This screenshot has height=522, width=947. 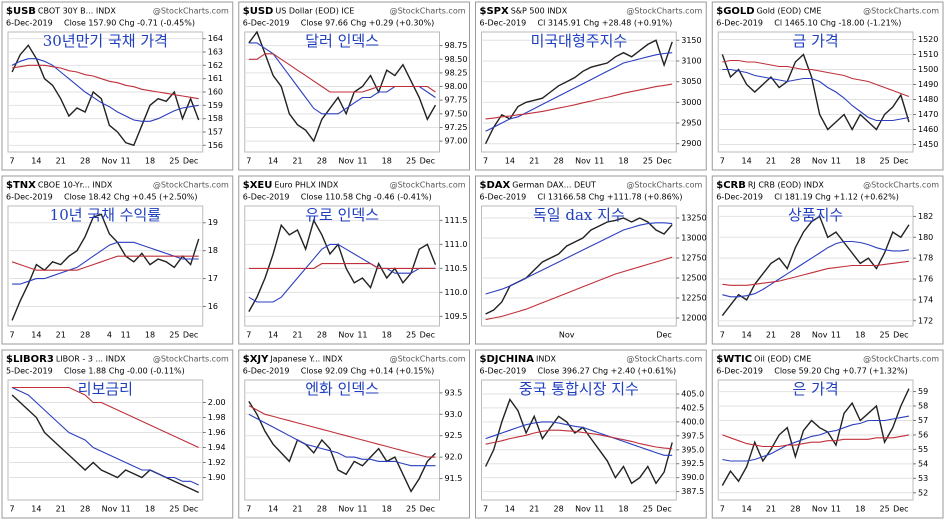 What do you see at coordinates (546, 359) in the screenshot?
I see `description: INDX` at bounding box center [546, 359].